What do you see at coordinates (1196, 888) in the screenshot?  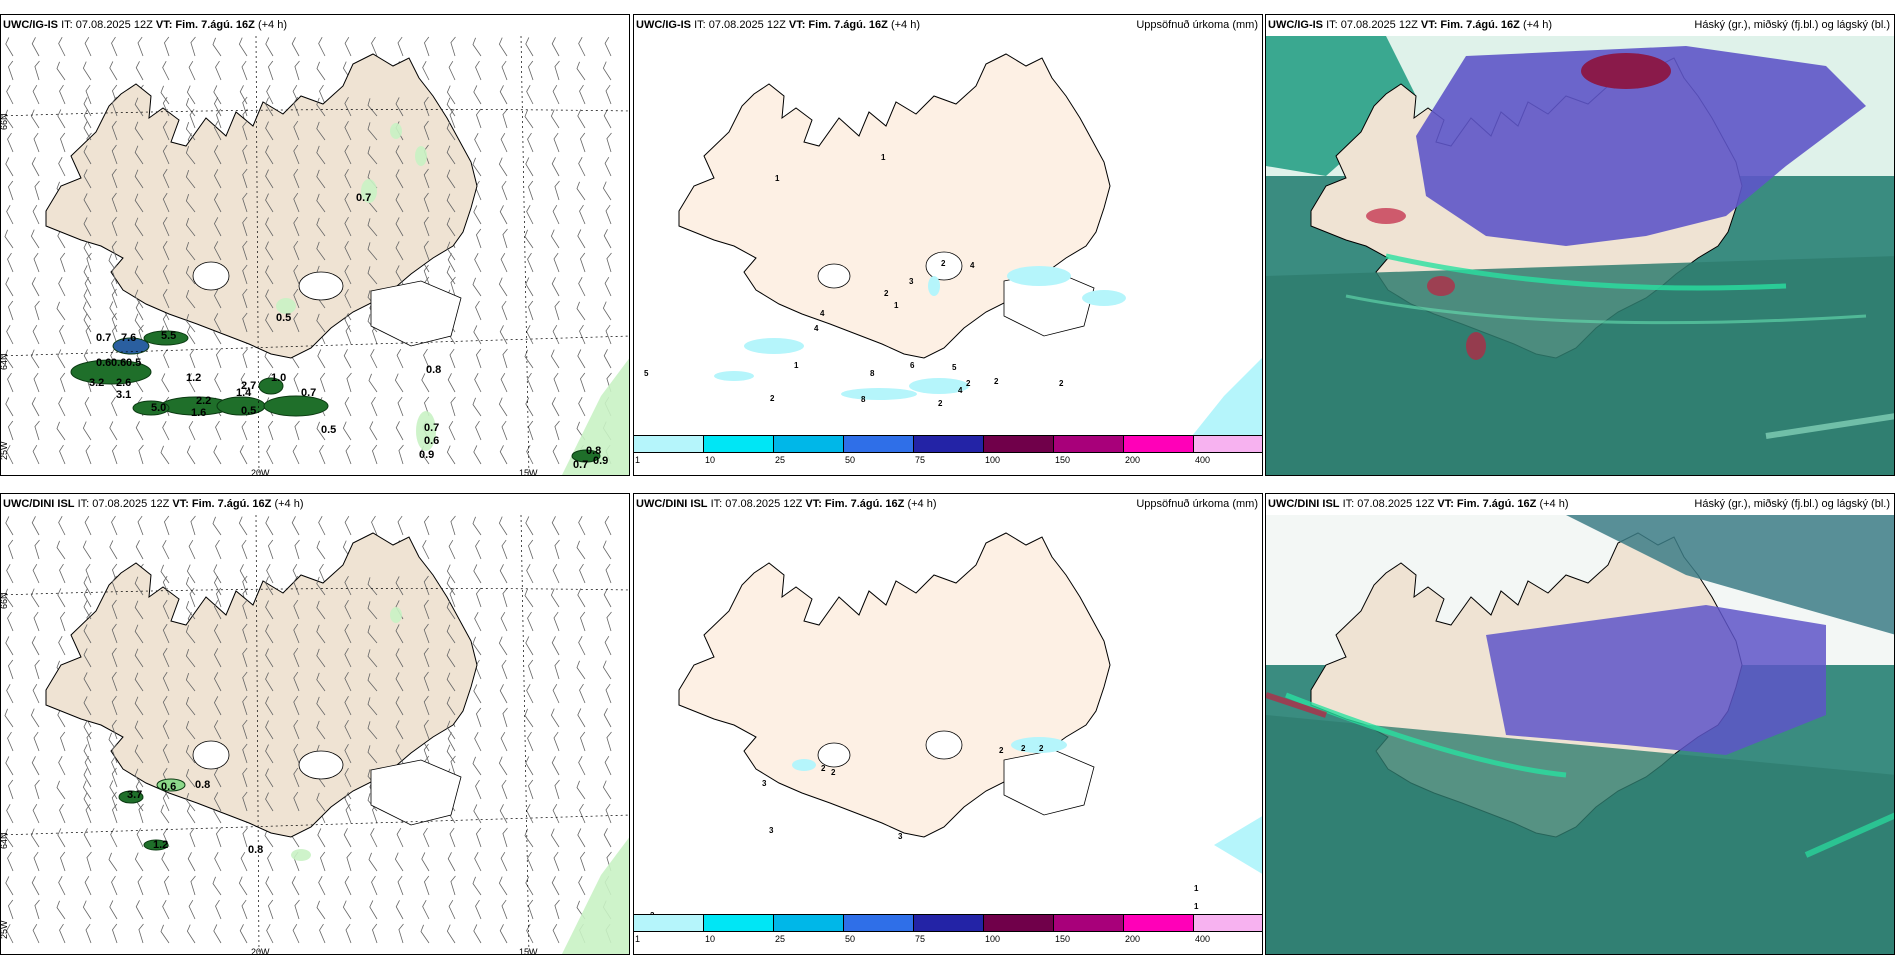 I see `precip-value-label: 1` at bounding box center [1196, 888].